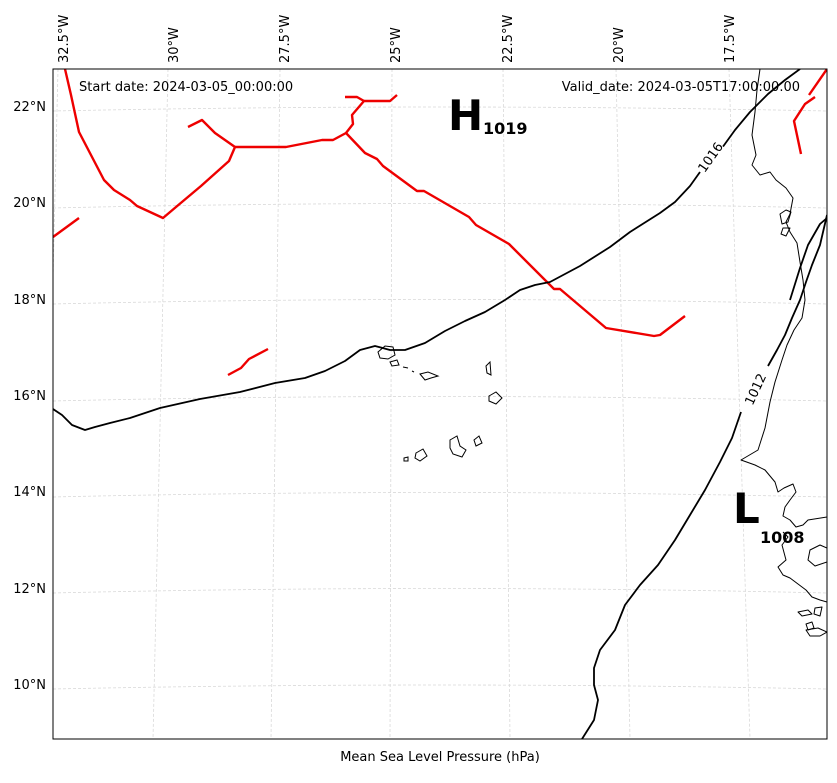 The height and width of the screenshot is (783, 837). What do you see at coordinates (802, 567) in the screenshot?
I see `coastline-guinea` at bounding box center [802, 567].